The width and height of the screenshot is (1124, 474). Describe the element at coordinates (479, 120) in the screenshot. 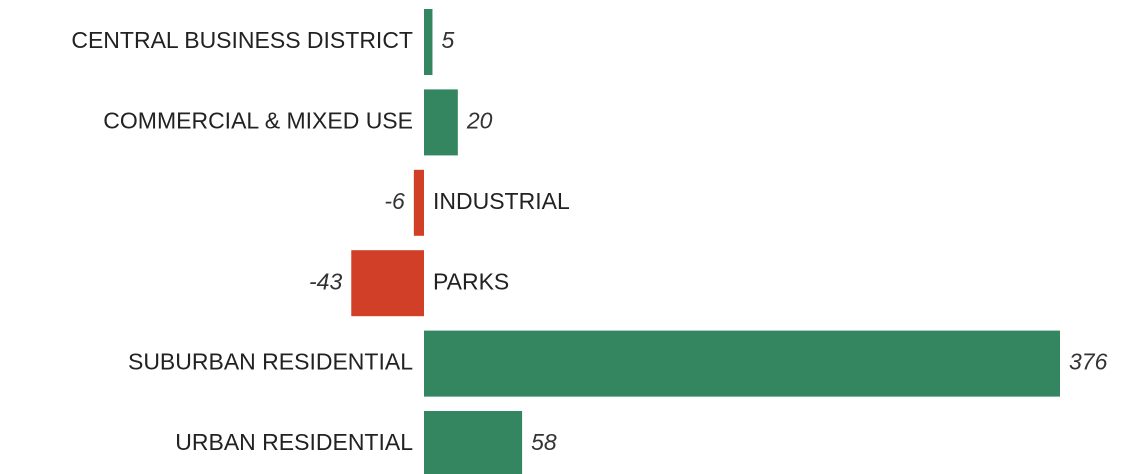

I see `value-label: 20` at that location.